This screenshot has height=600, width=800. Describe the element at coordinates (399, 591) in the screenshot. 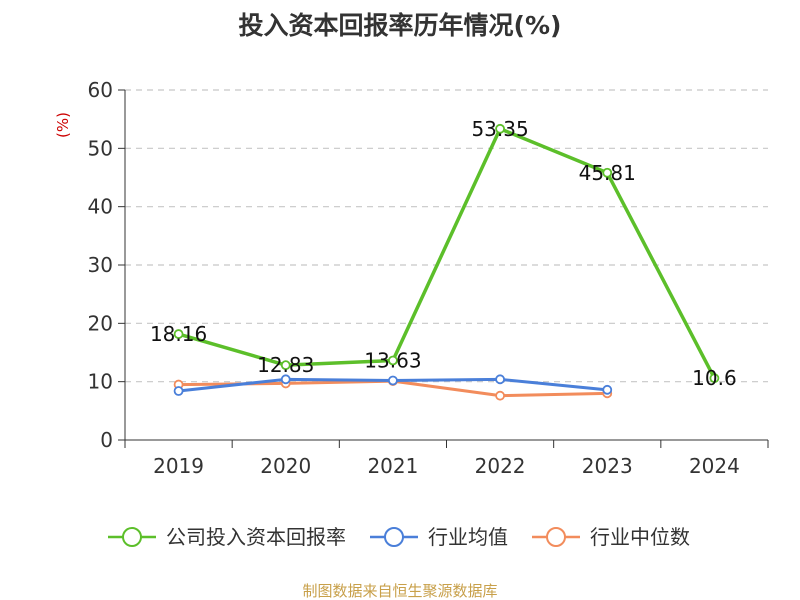

I see `source-note: 制图数据来自恒生聚源数据库` at that location.